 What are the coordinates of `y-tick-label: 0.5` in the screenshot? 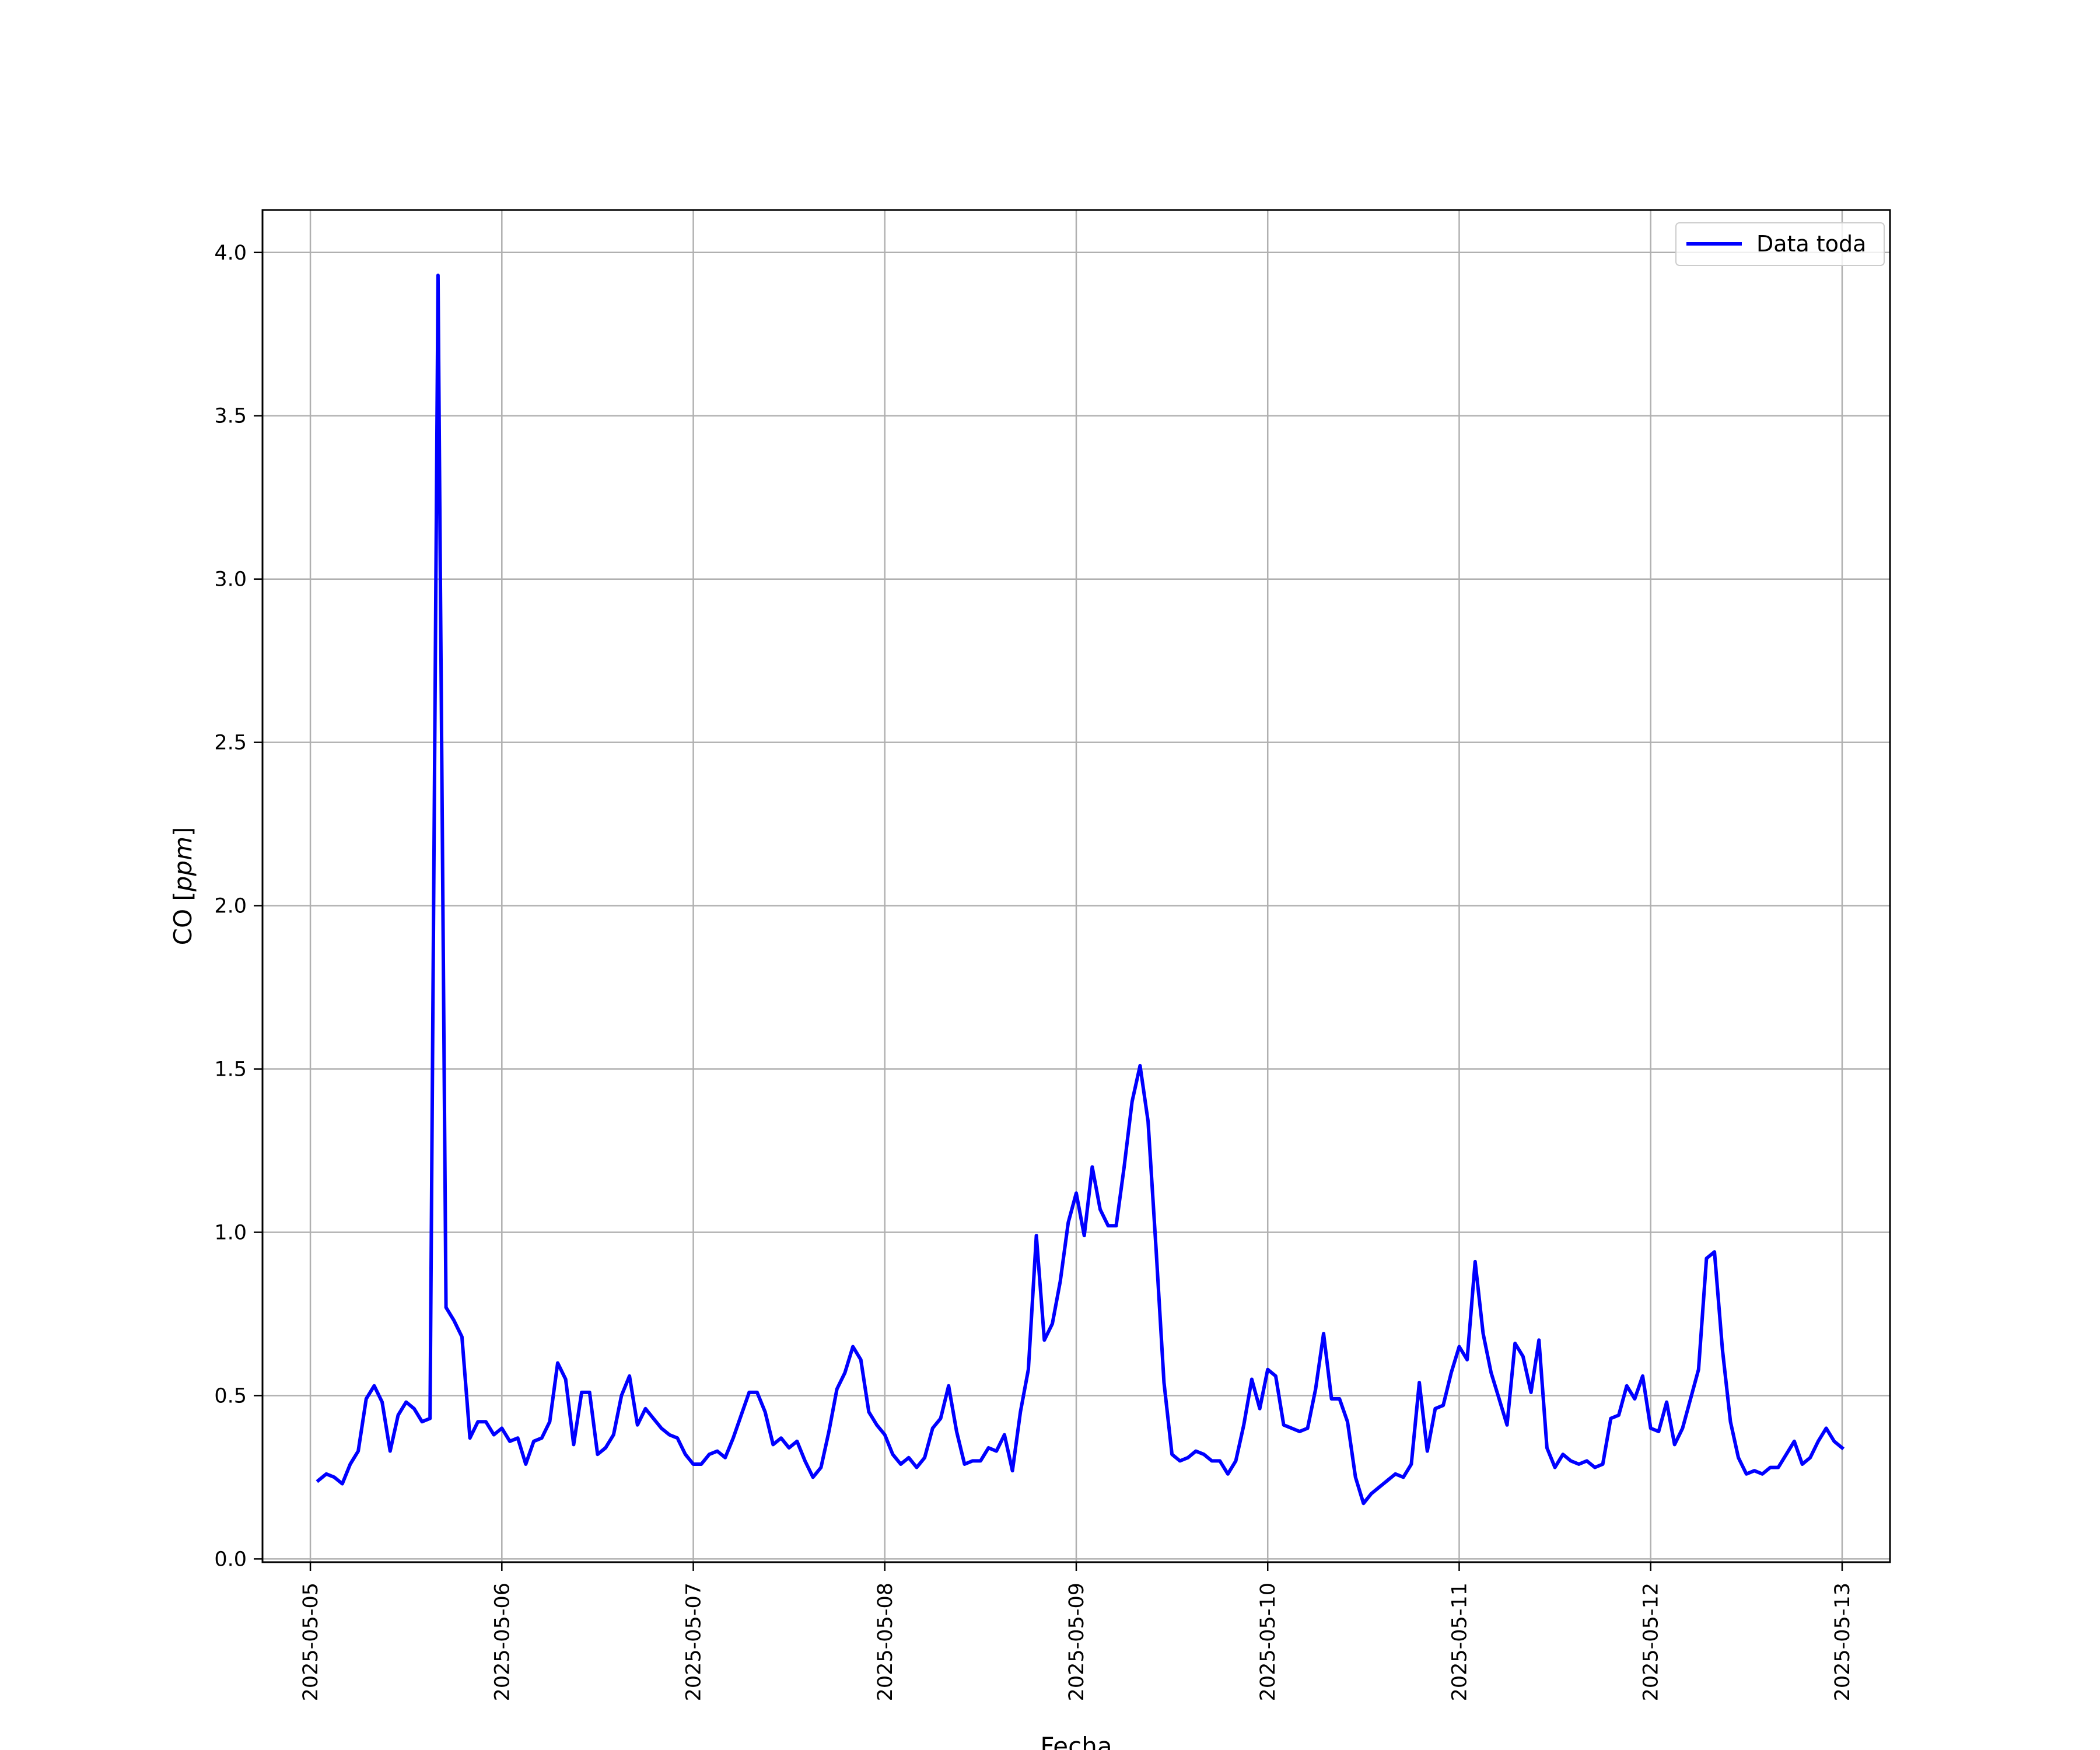 It's located at (230, 1396).